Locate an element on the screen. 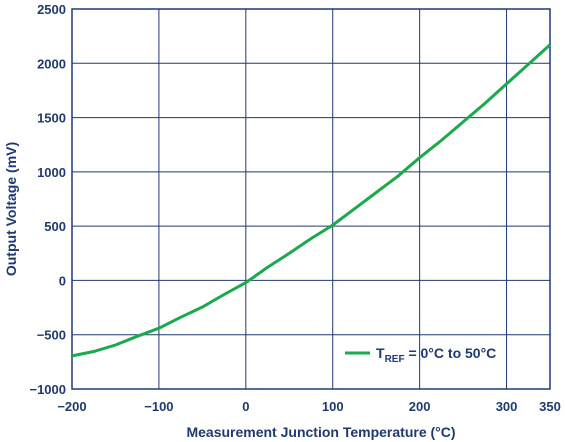 The height and width of the screenshot is (442, 565). y-tick-label: 1500 is located at coordinates (51, 118).